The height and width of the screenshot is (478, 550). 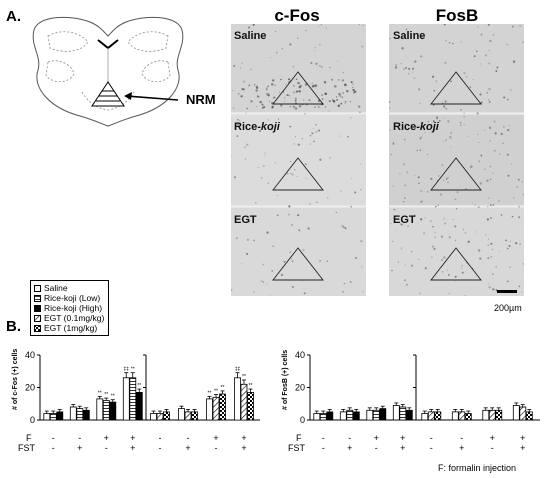 I want to click on legend-swatch-egt-high, so click(x=37, y=328).